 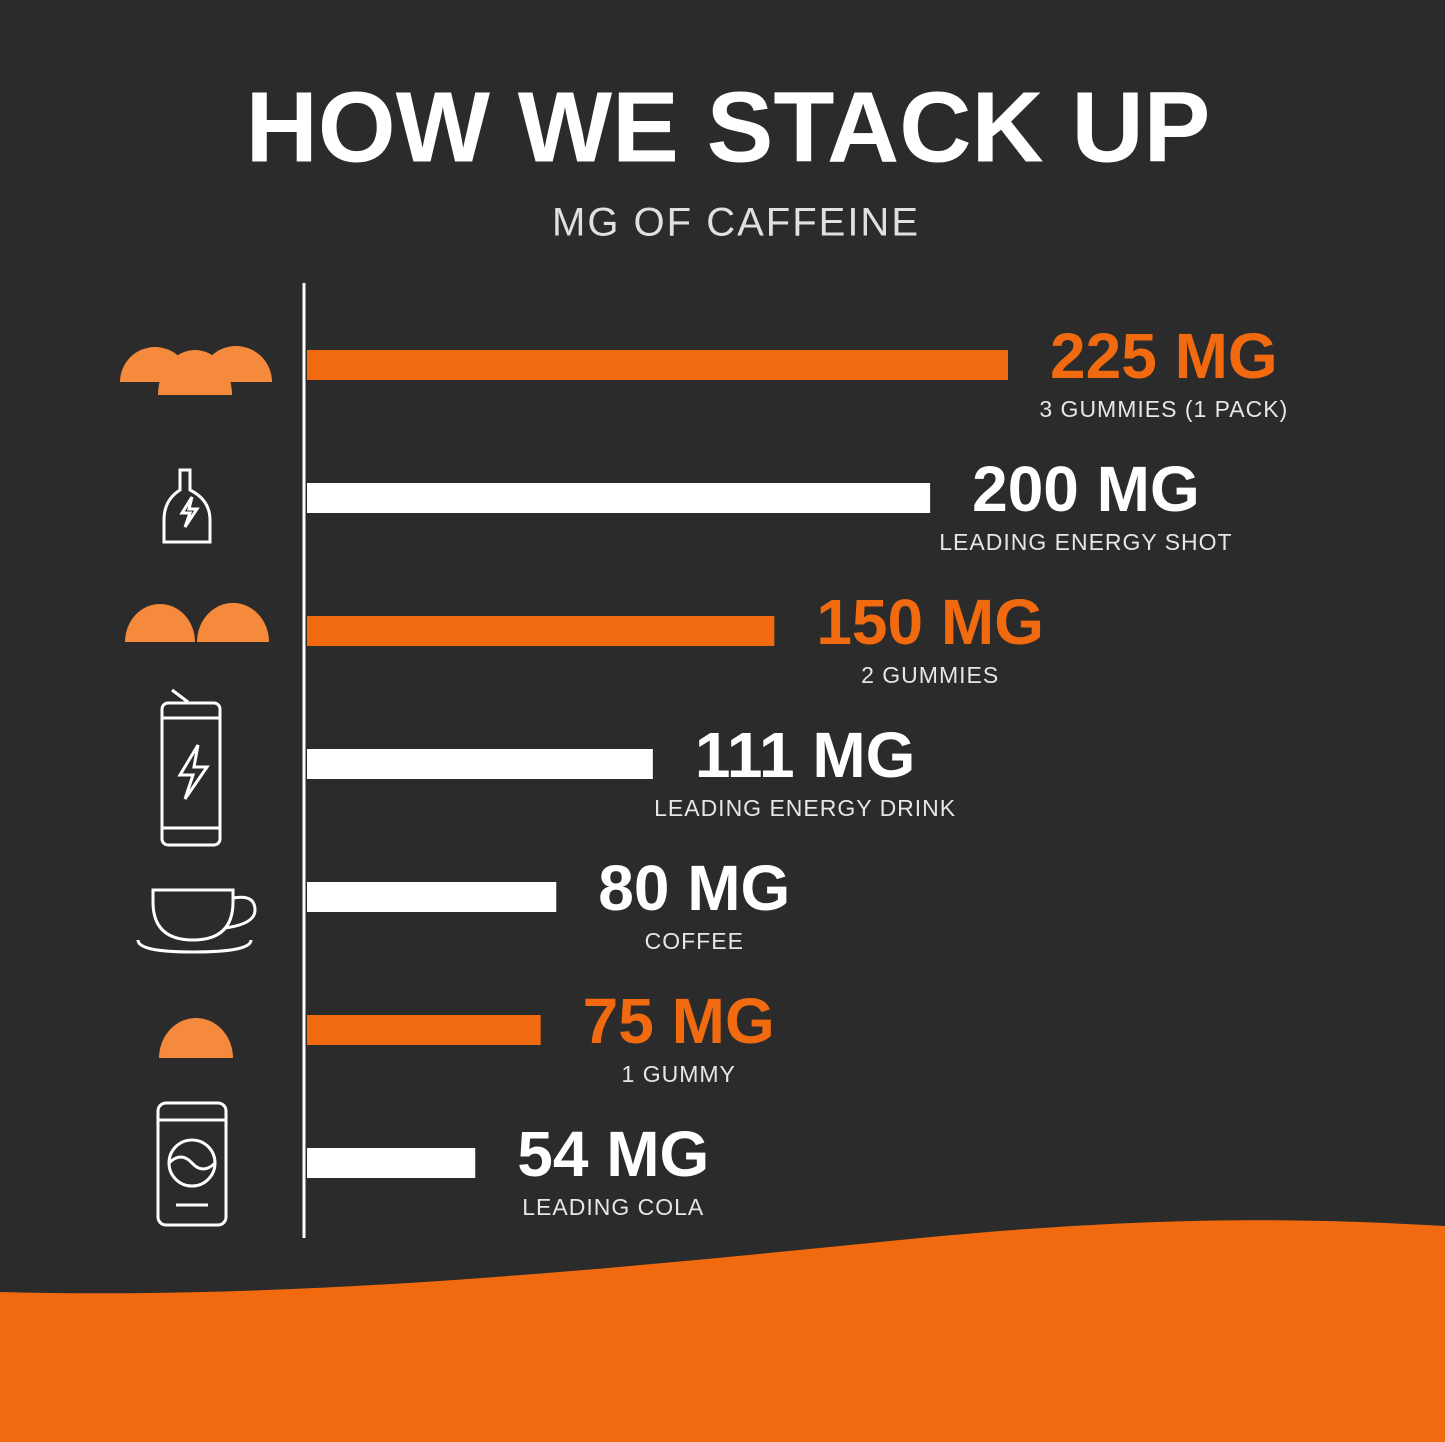 I want to click on chart-title: HOW WE STACK UP, so click(x=728, y=127).